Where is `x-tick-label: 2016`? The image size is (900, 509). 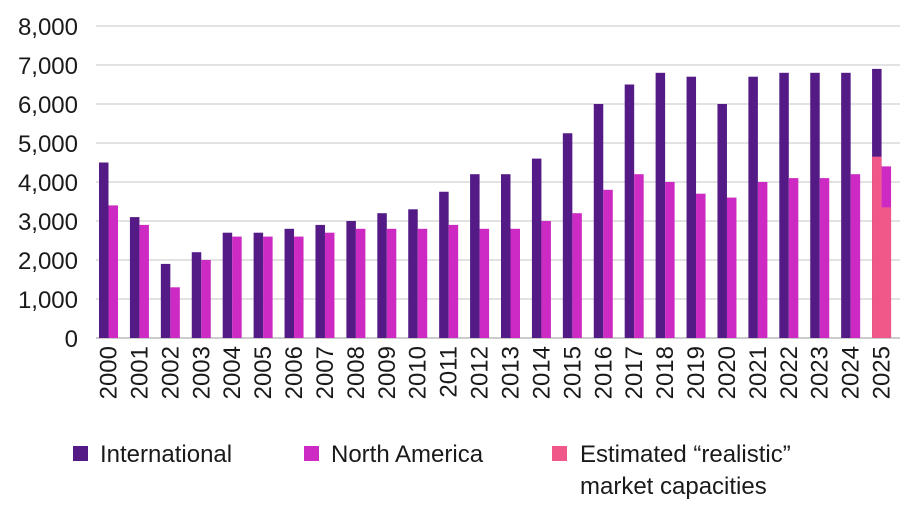
x-tick-label: 2016 is located at coordinates (603, 372).